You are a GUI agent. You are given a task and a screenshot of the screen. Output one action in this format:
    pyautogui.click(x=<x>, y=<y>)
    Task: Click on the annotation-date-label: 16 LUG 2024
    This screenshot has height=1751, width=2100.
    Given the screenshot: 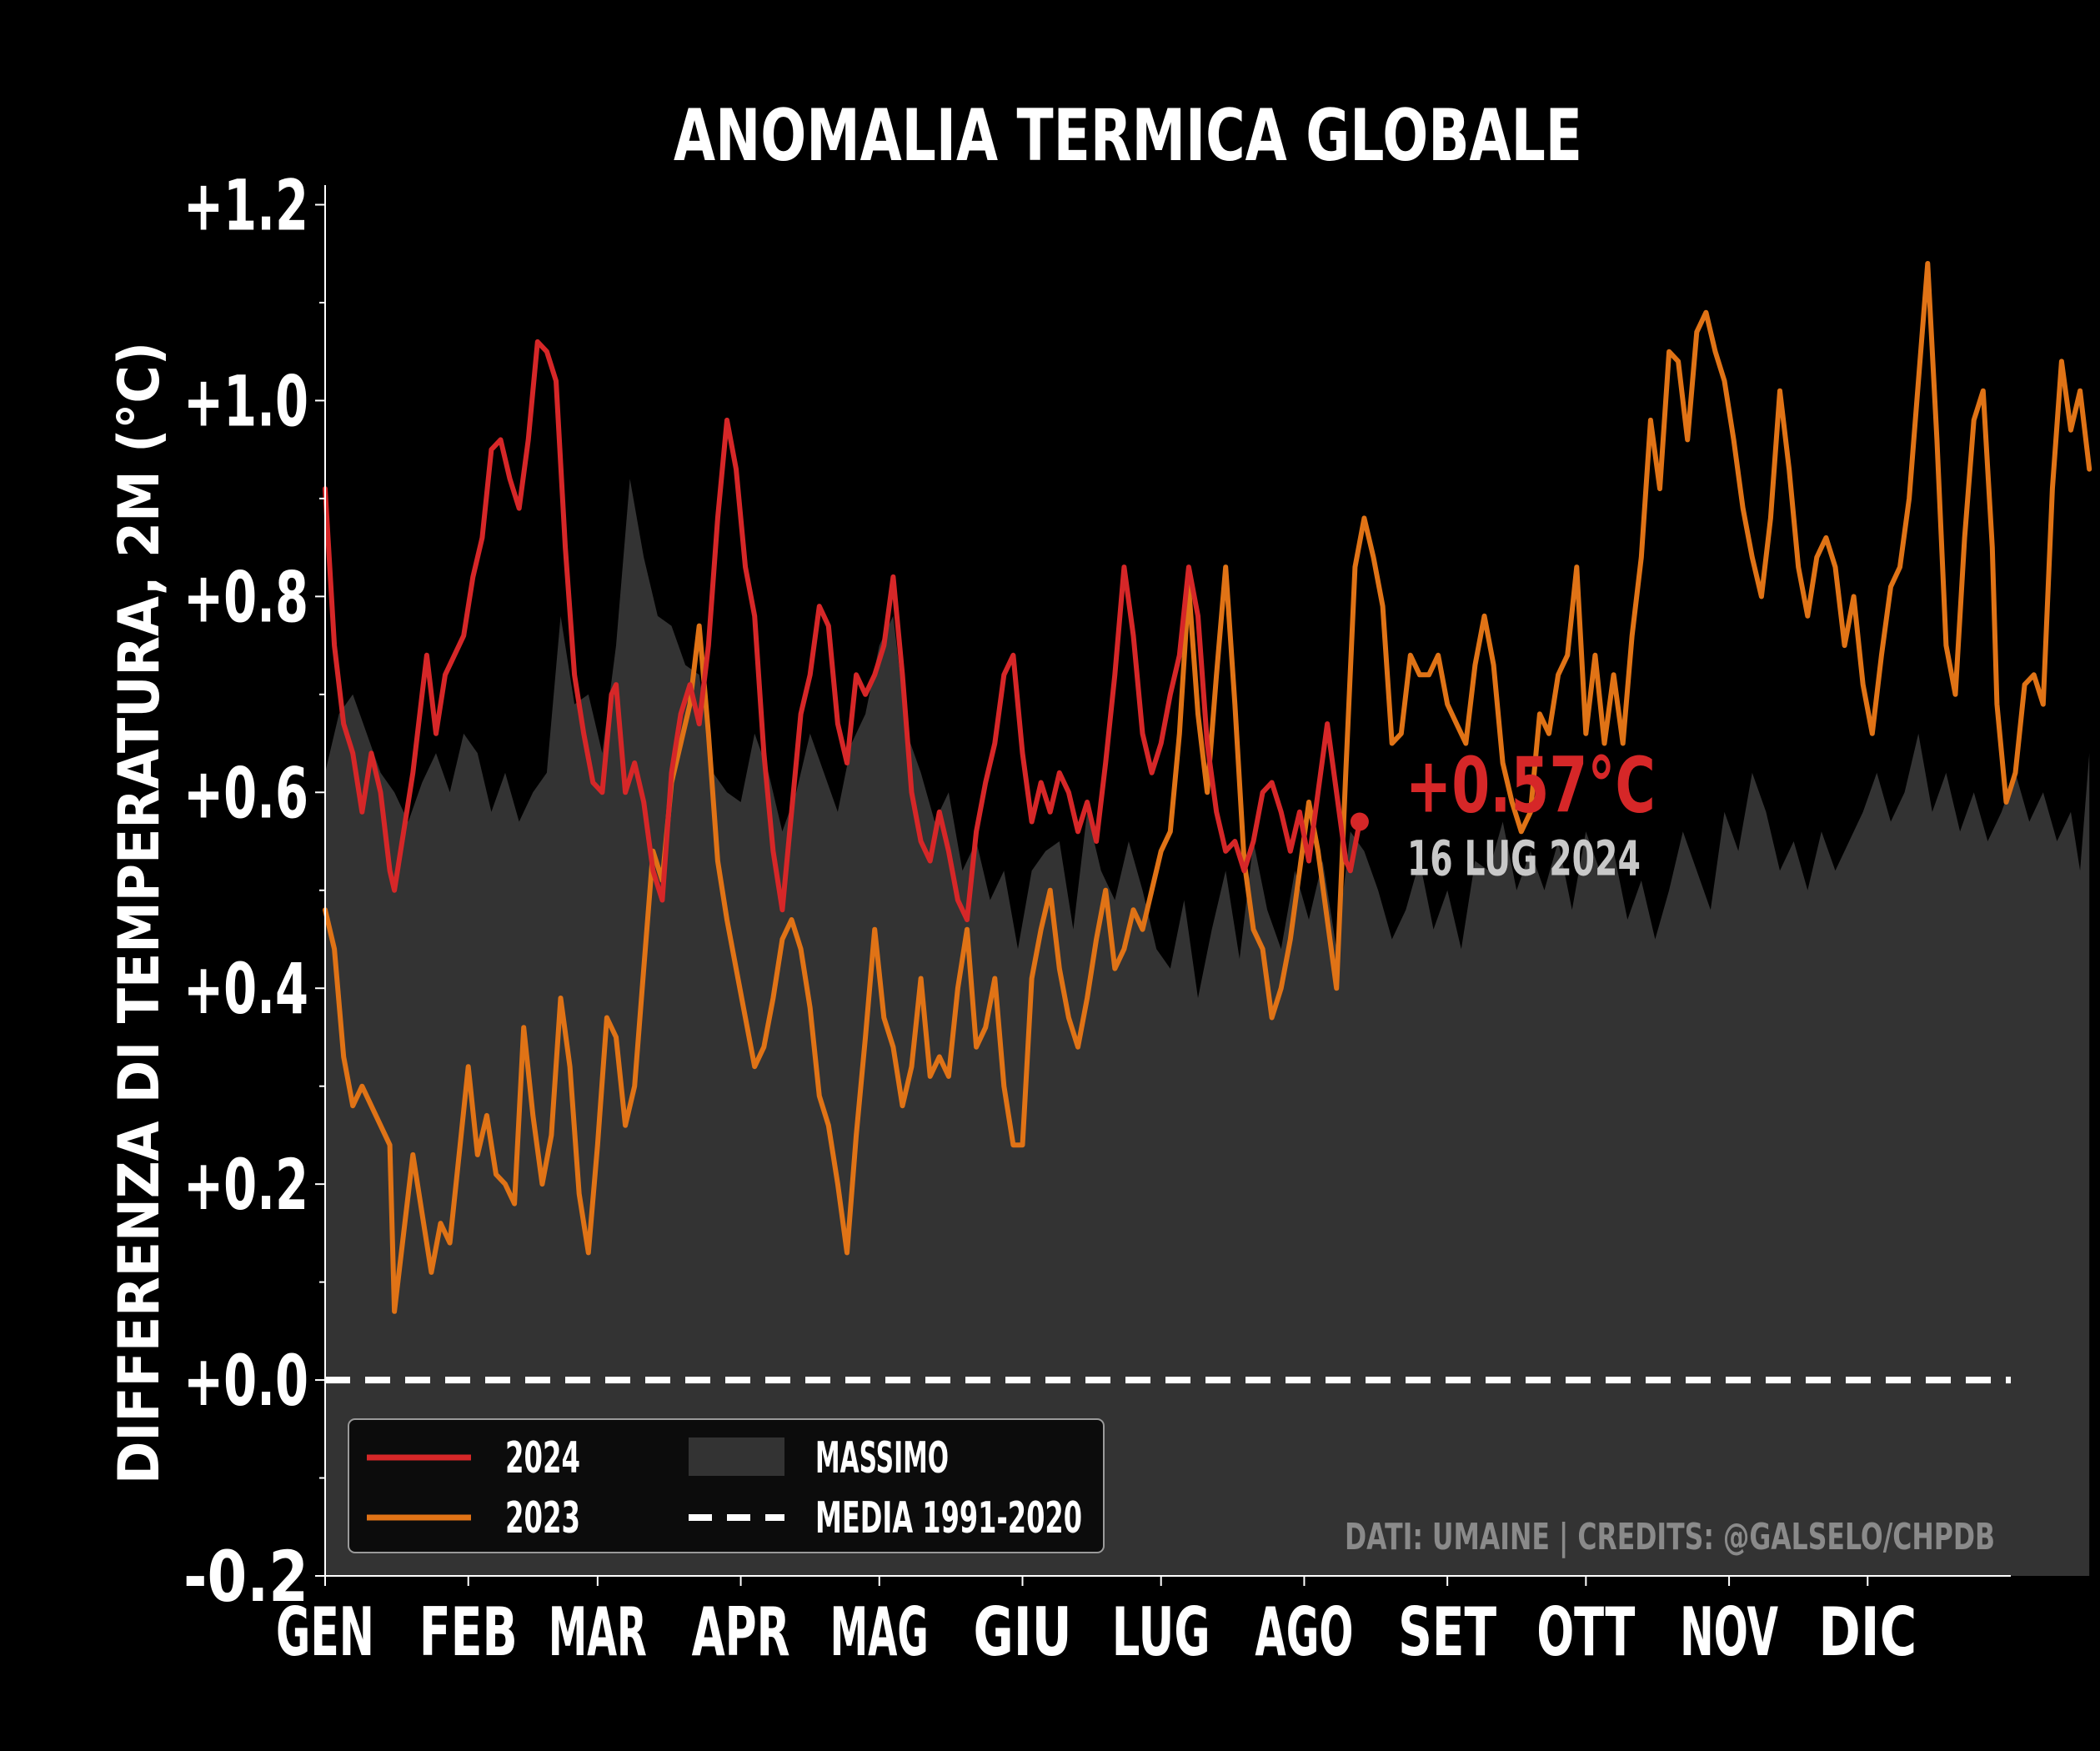 What is the action you would take?
    pyautogui.click(x=1524, y=858)
    